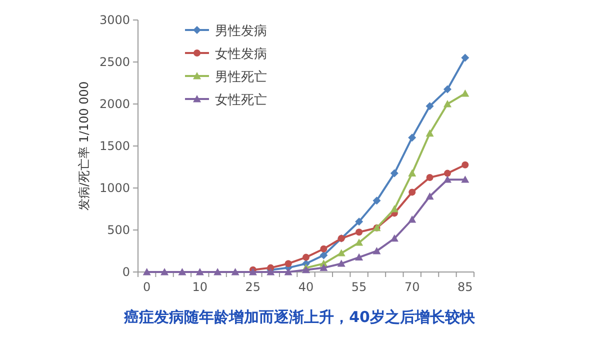  I want to click on text: 癌症发病随年龄增加而逐渐上升，40岁之后增长较快, so click(299, 317).